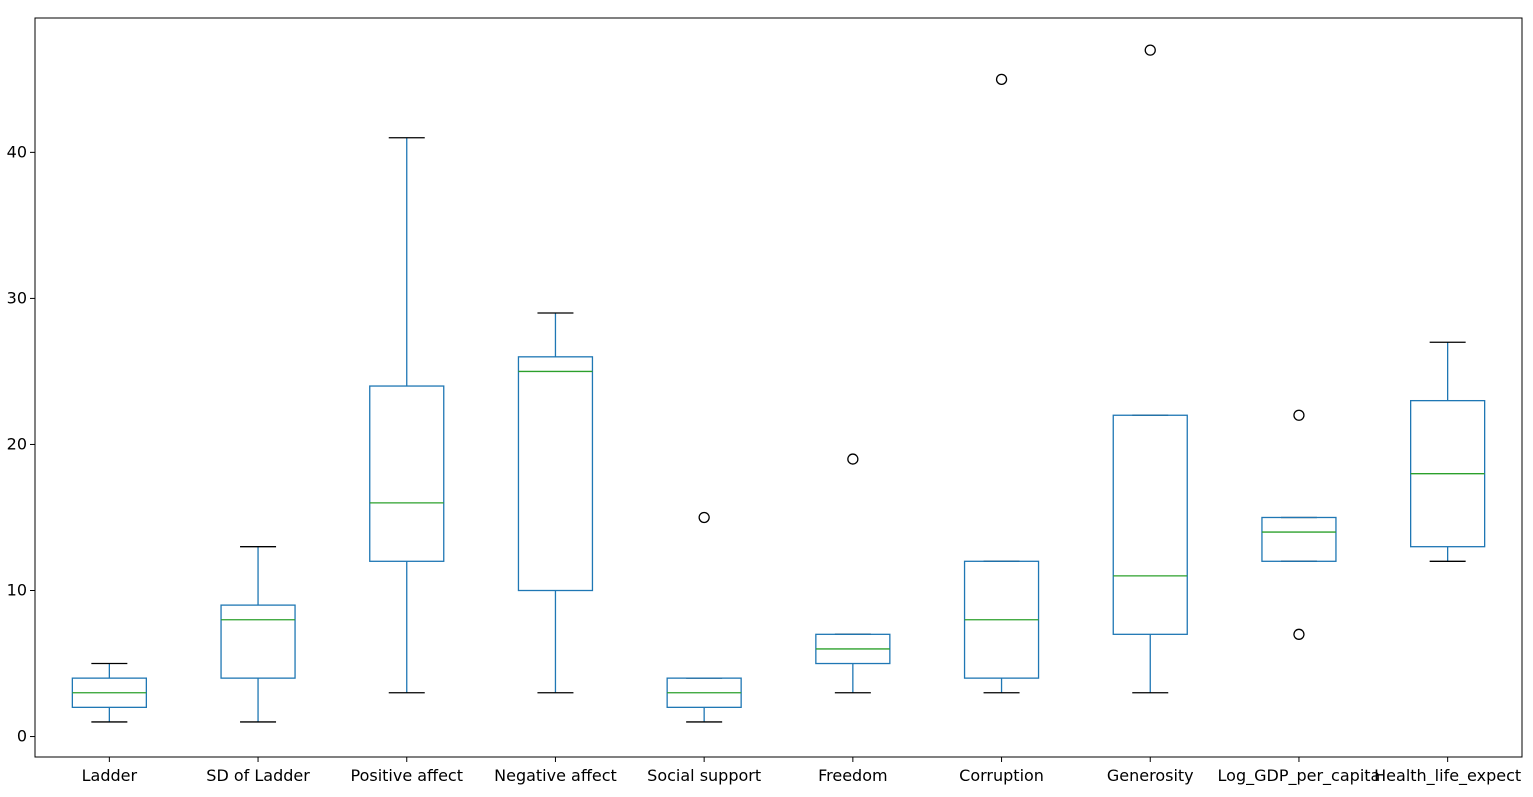 Image resolution: width=1533 pixels, height=797 pixels. I want to click on x-tick-label: Social support, so click(704, 775).